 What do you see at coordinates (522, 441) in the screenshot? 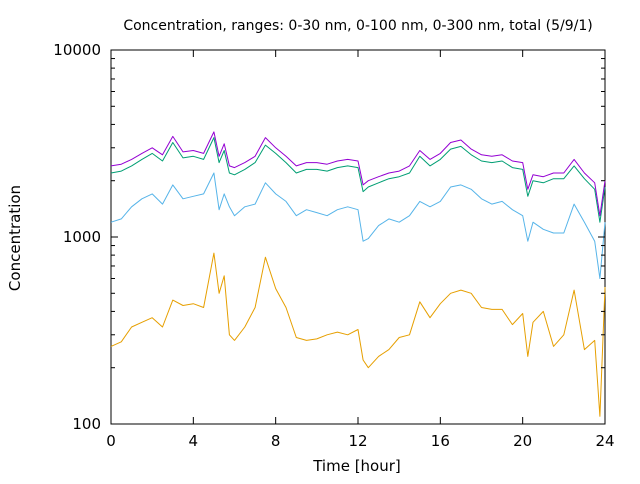
I see `x-tick-label: 20` at bounding box center [522, 441].